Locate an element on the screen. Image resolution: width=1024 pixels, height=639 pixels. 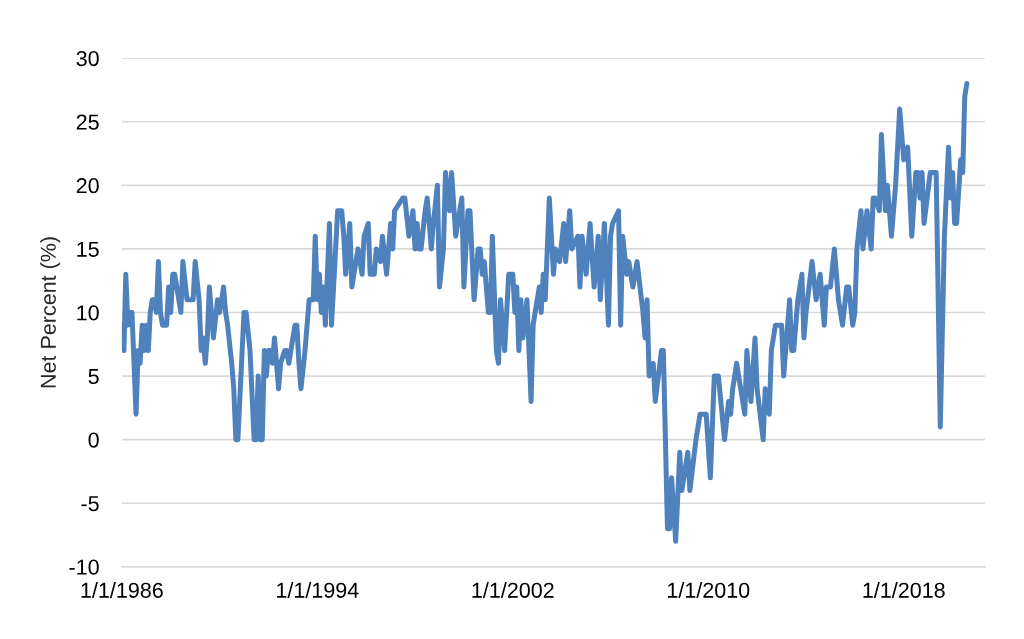
y-tick-label: 0 is located at coordinates (93, 440).